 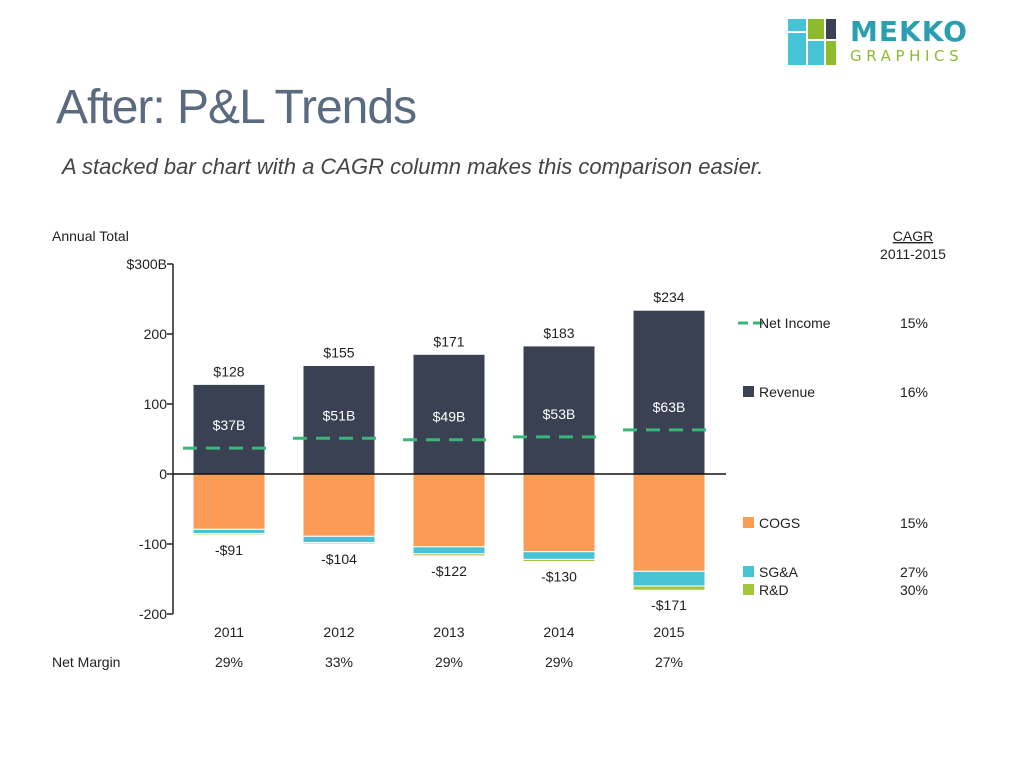 What do you see at coordinates (229, 531) in the screenshot?
I see `bar-sga-2011` at bounding box center [229, 531].